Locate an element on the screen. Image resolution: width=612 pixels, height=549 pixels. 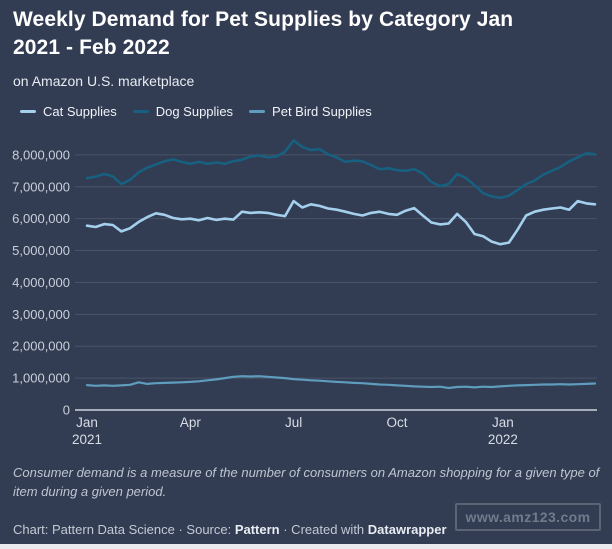
watermark-badge: www.amz123.com is located at coordinates (528, 517).